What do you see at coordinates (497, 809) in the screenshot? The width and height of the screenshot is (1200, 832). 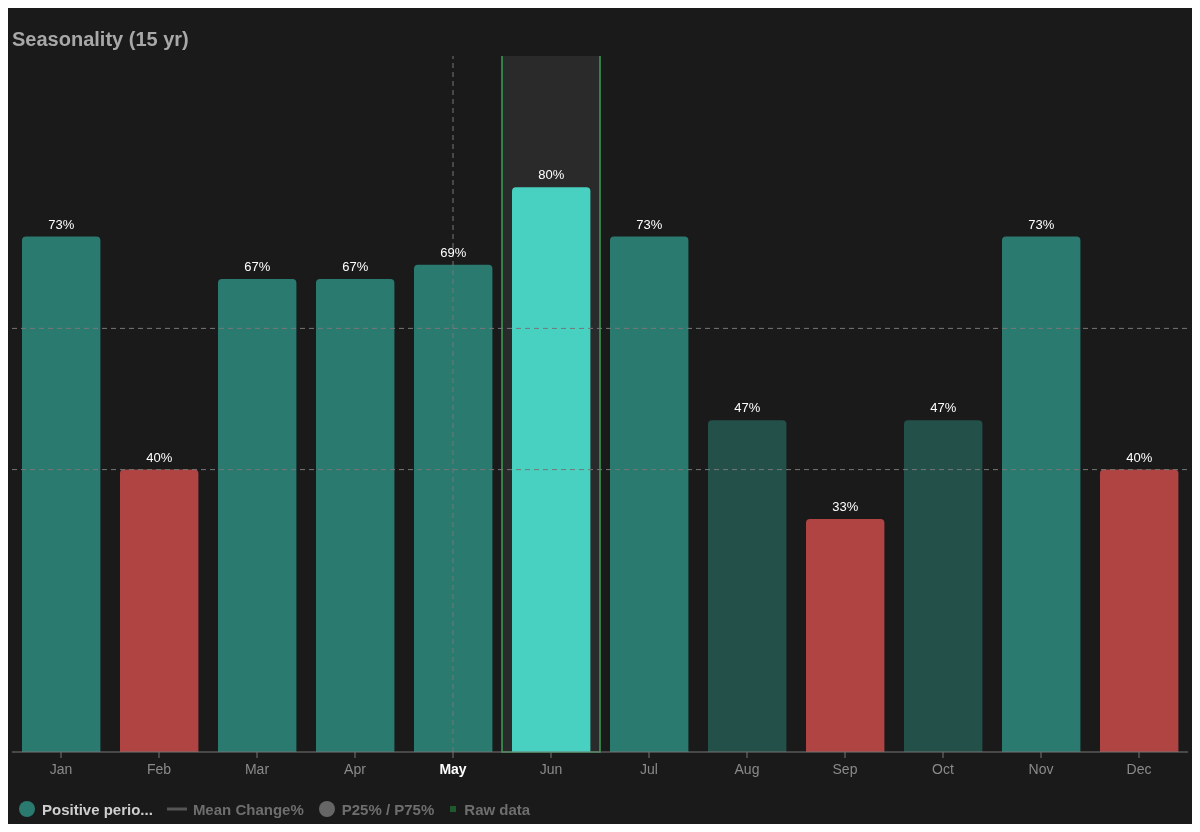 I see `legend-label: Raw data` at bounding box center [497, 809].